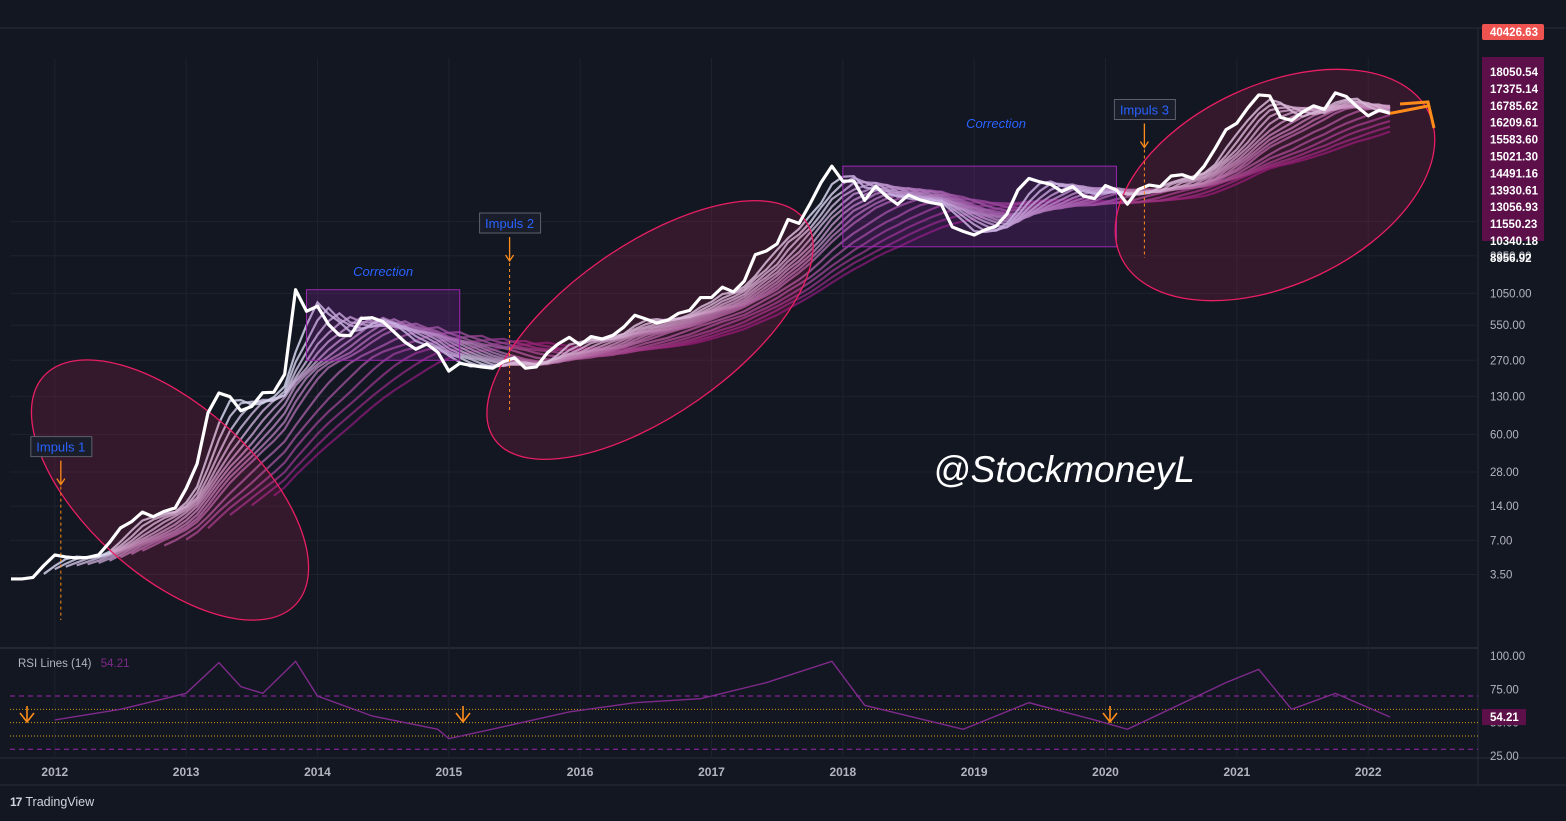 The image size is (1566, 821). Describe the element at coordinates (1511, 259) in the screenshot. I see `ribbon-label: 8956.92` at that location.